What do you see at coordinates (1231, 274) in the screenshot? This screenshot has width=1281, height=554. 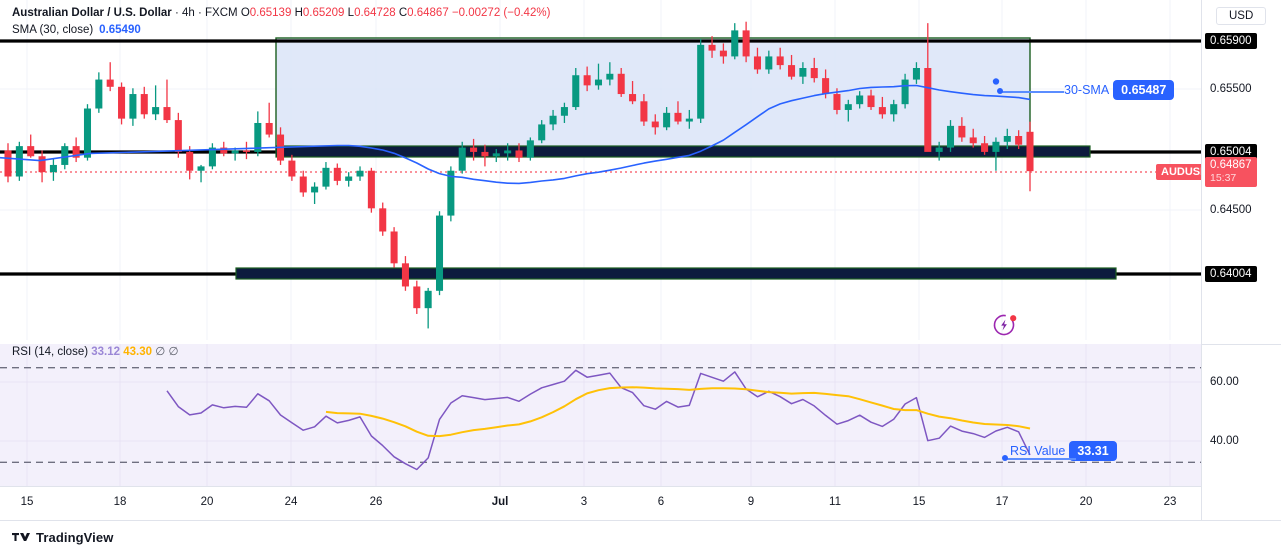 I see `price-axis-level-4: 0.64004` at bounding box center [1231, 274].